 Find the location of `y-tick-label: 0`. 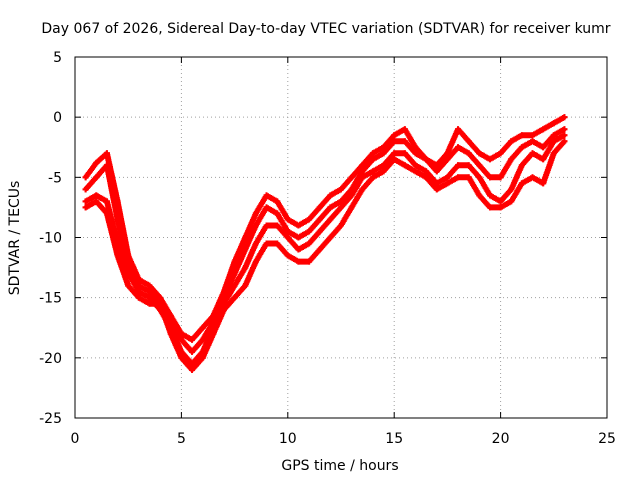

y-tick-label: 0 is located at coordinates (57, 118).